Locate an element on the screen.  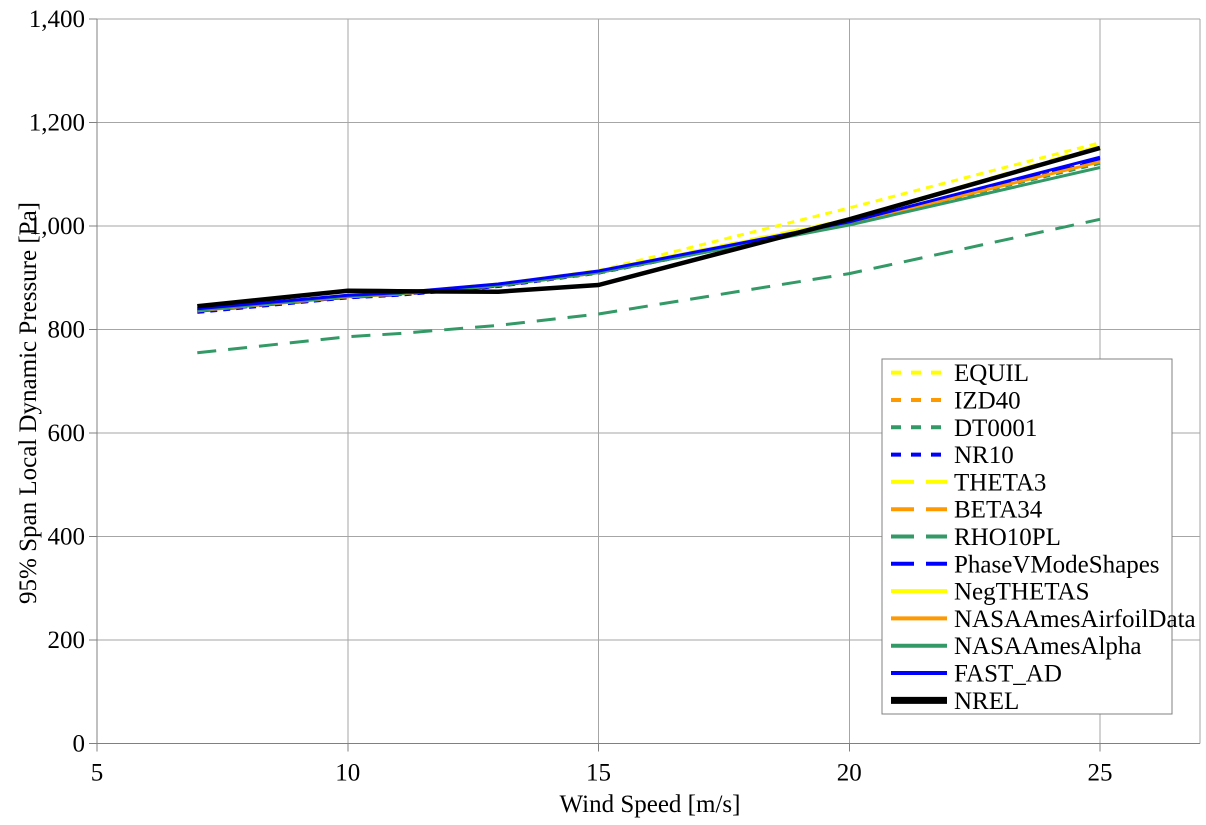
legend-label: THETA3 is located at coordinates (1000, 482).